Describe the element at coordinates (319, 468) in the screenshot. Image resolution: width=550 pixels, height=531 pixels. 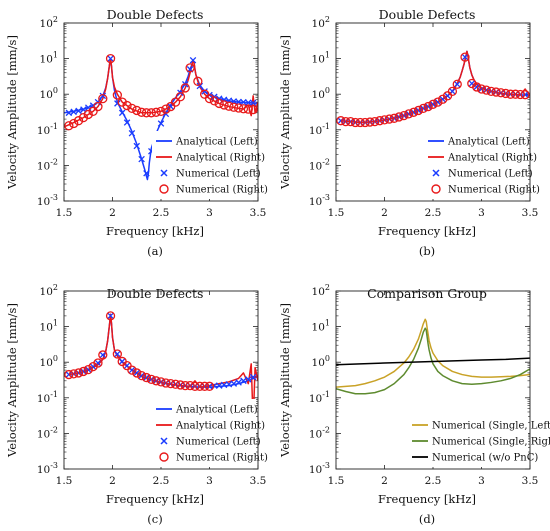
I see `panel-d-ytick-label: 10-3` at that location.